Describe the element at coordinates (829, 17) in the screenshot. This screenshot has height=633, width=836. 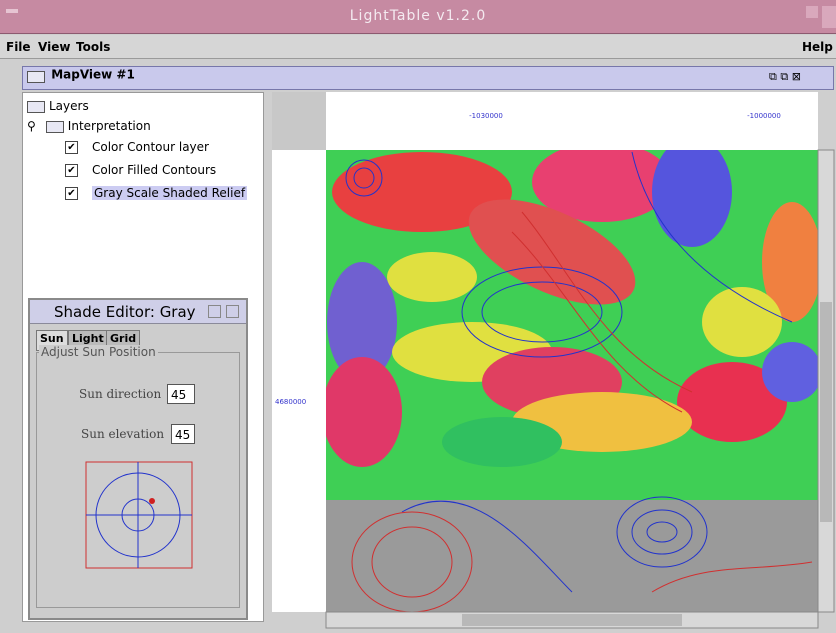
I see `maximize-button` at that location.